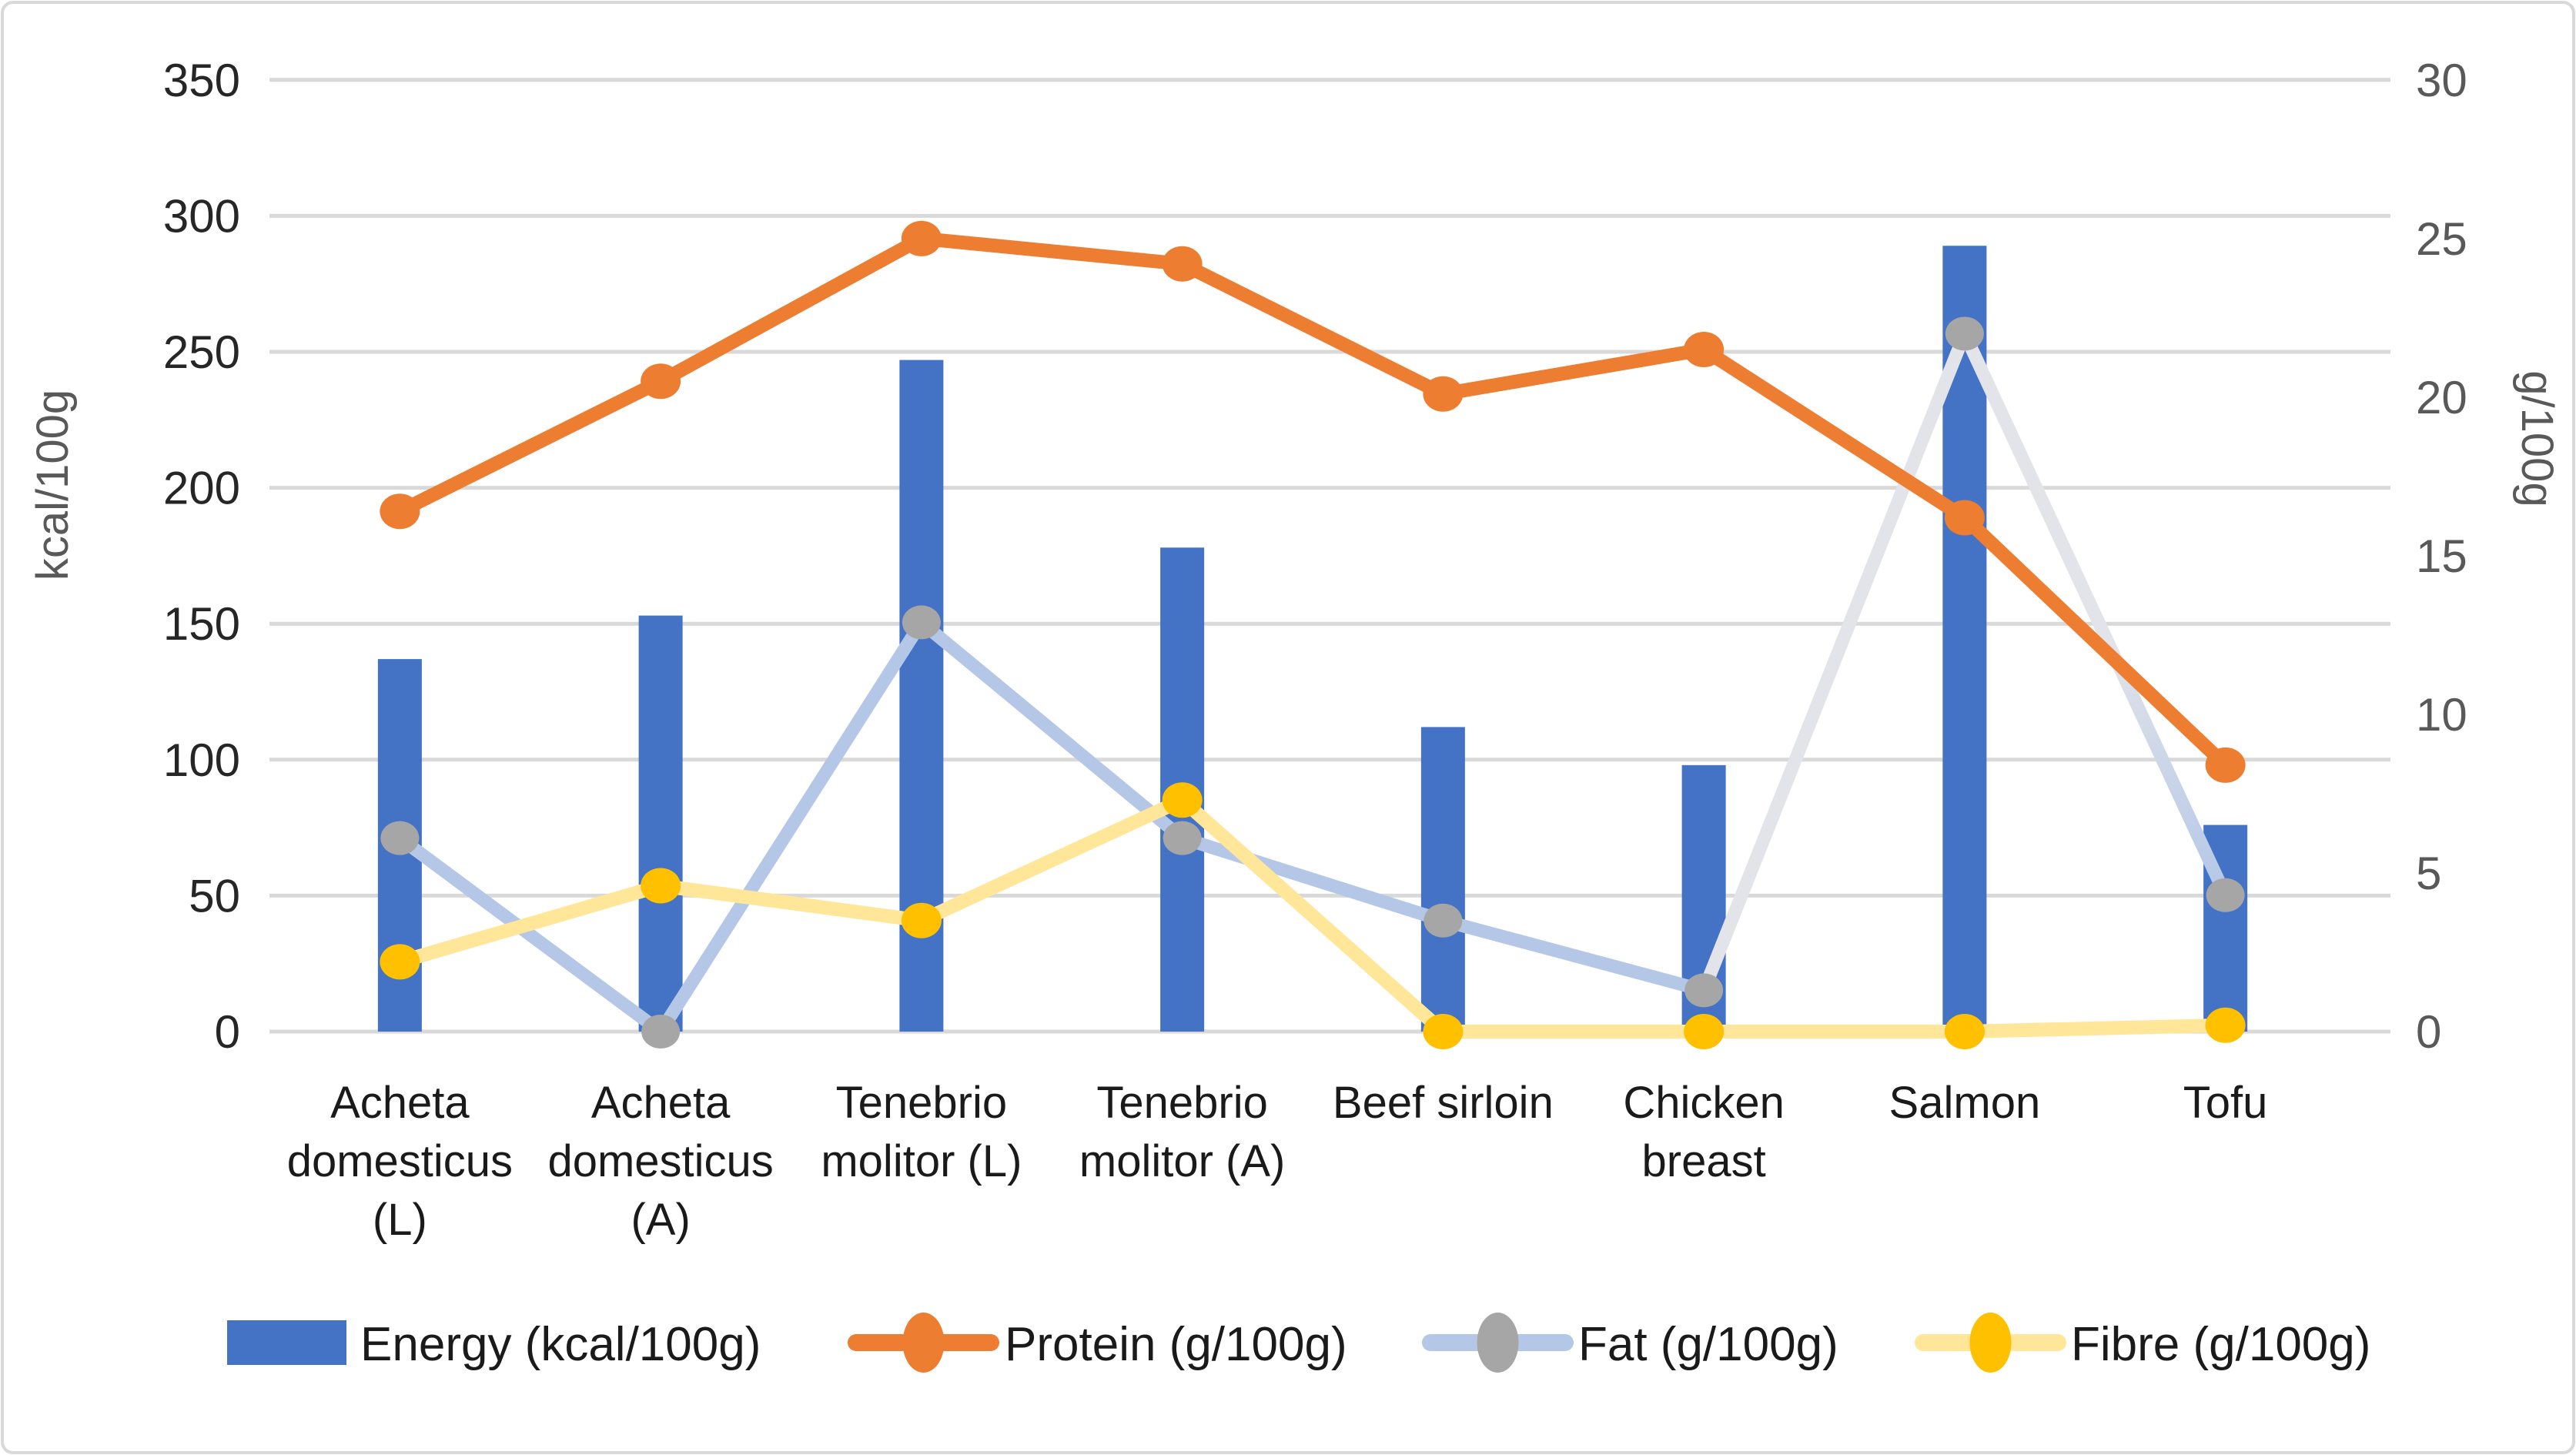  I want to click on legend-item-fat-marker, so click(1498, 1343).